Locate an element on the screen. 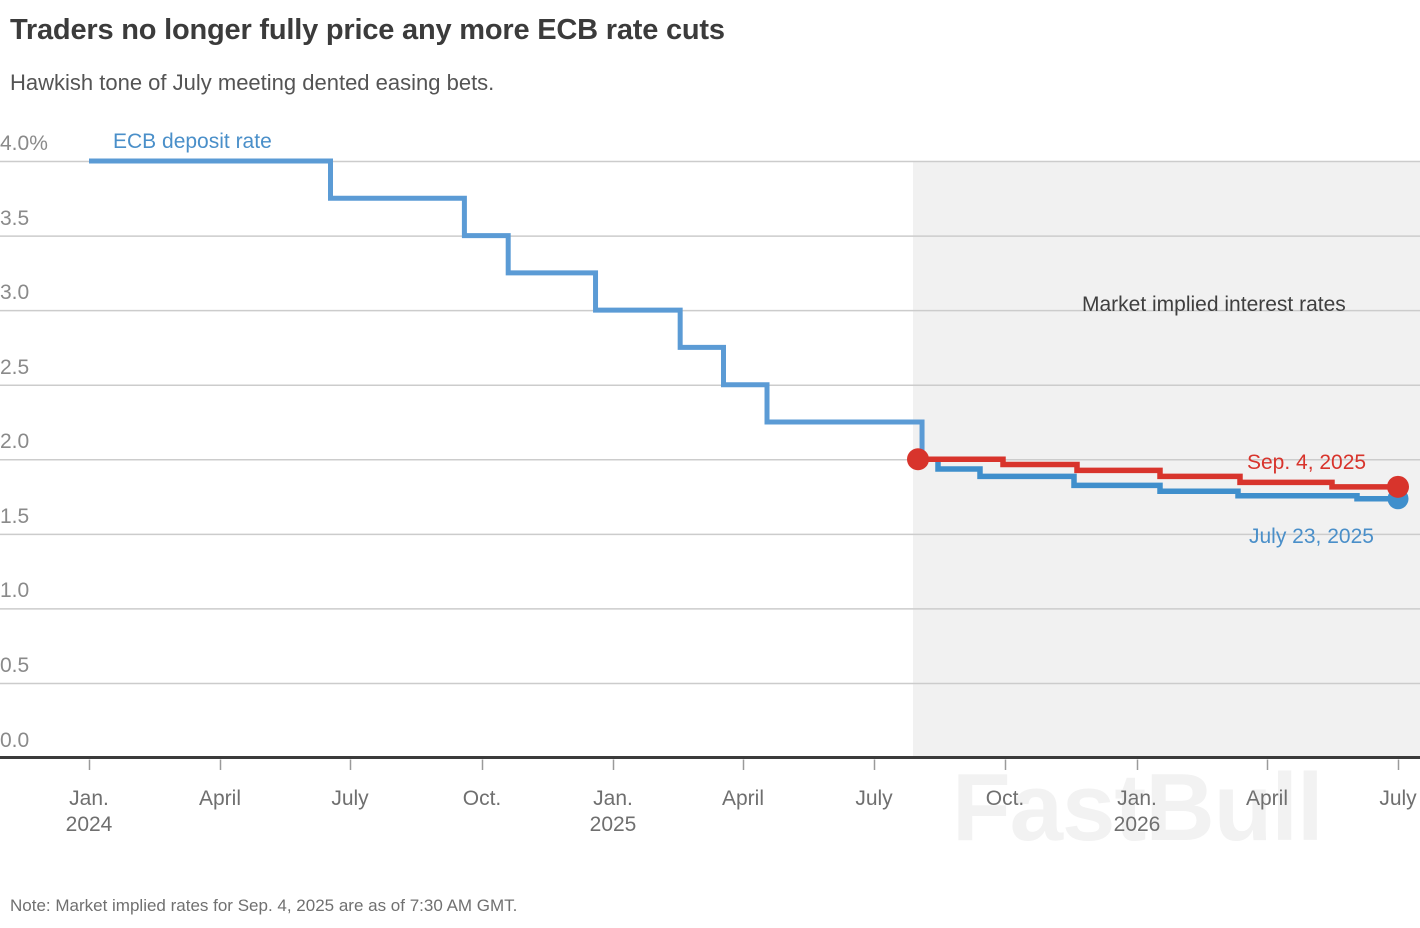 Image resolution: width=1420 pixels, height=928 pixels. y-tick-label: 0.0 is located at coordinates (15, 740).